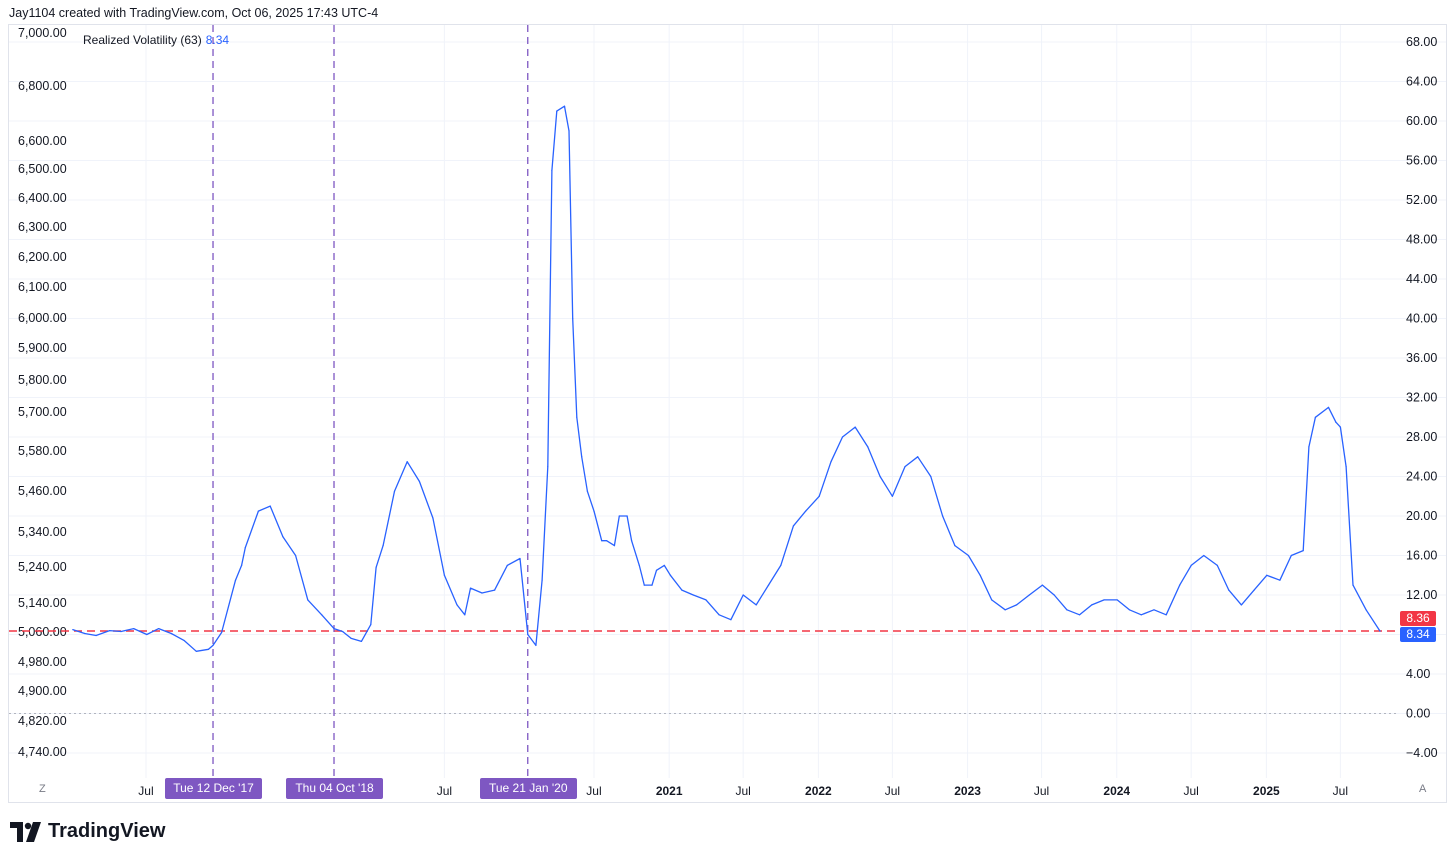 This screenshot has width=1456, height=859. I want to click on axis-scale-toggle-left: Z, so click(42, 789).